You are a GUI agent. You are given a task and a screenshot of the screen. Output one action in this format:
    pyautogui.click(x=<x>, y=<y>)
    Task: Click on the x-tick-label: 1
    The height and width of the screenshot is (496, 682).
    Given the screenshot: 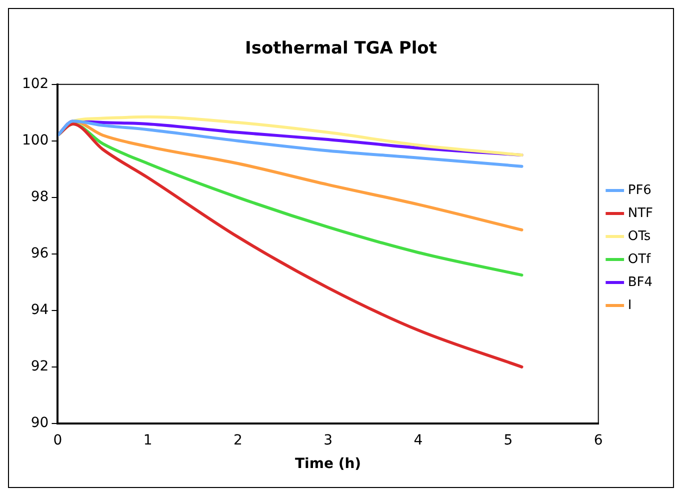 What is the action you would take?
    pyautogui.click(x=147, y=440)
    